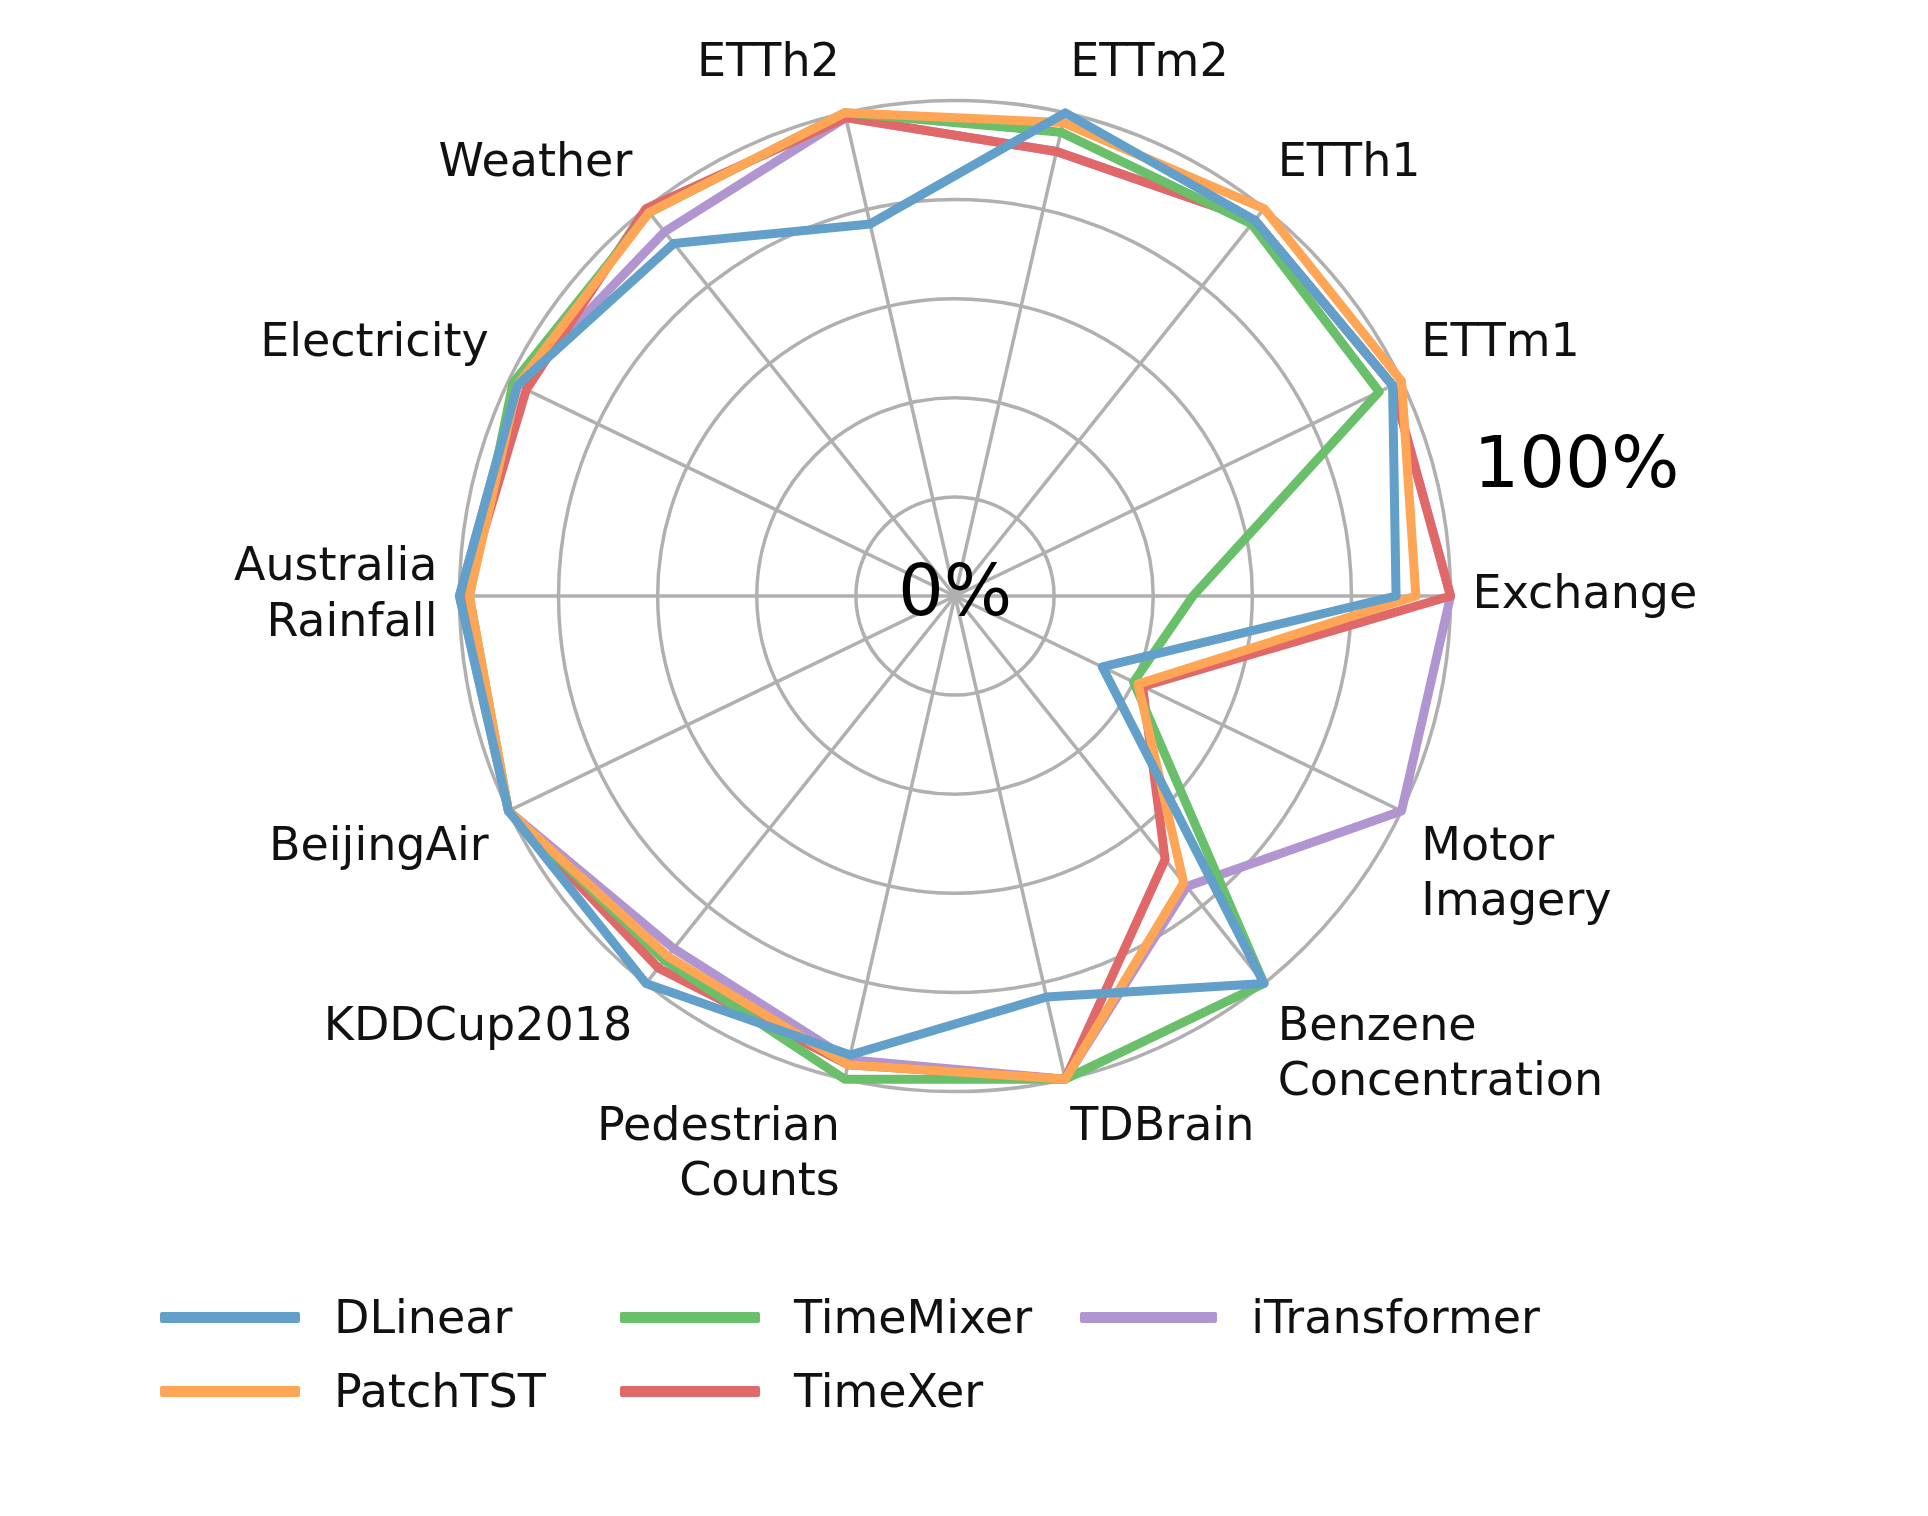 This screenshot has height=1516, width=1928. What do you see at coordinates (955, 589) in the screenshot?
I see `y-tick-label: 0%` at bounding box center [955, 589].